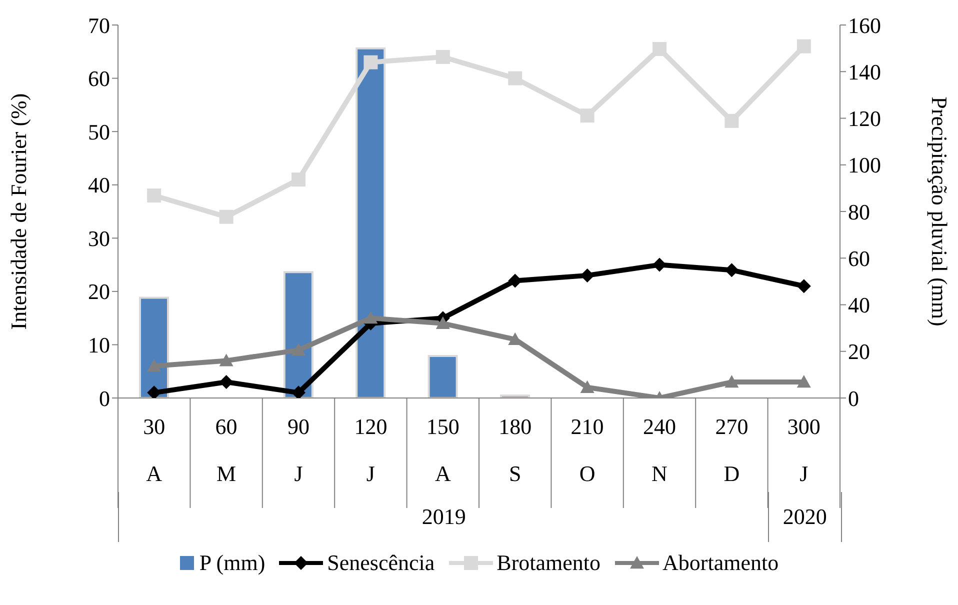  What do you see at coordinates (104, 398) in the screenshot?
I see `y-tick-label: 0` at bounding box center [104, 398].